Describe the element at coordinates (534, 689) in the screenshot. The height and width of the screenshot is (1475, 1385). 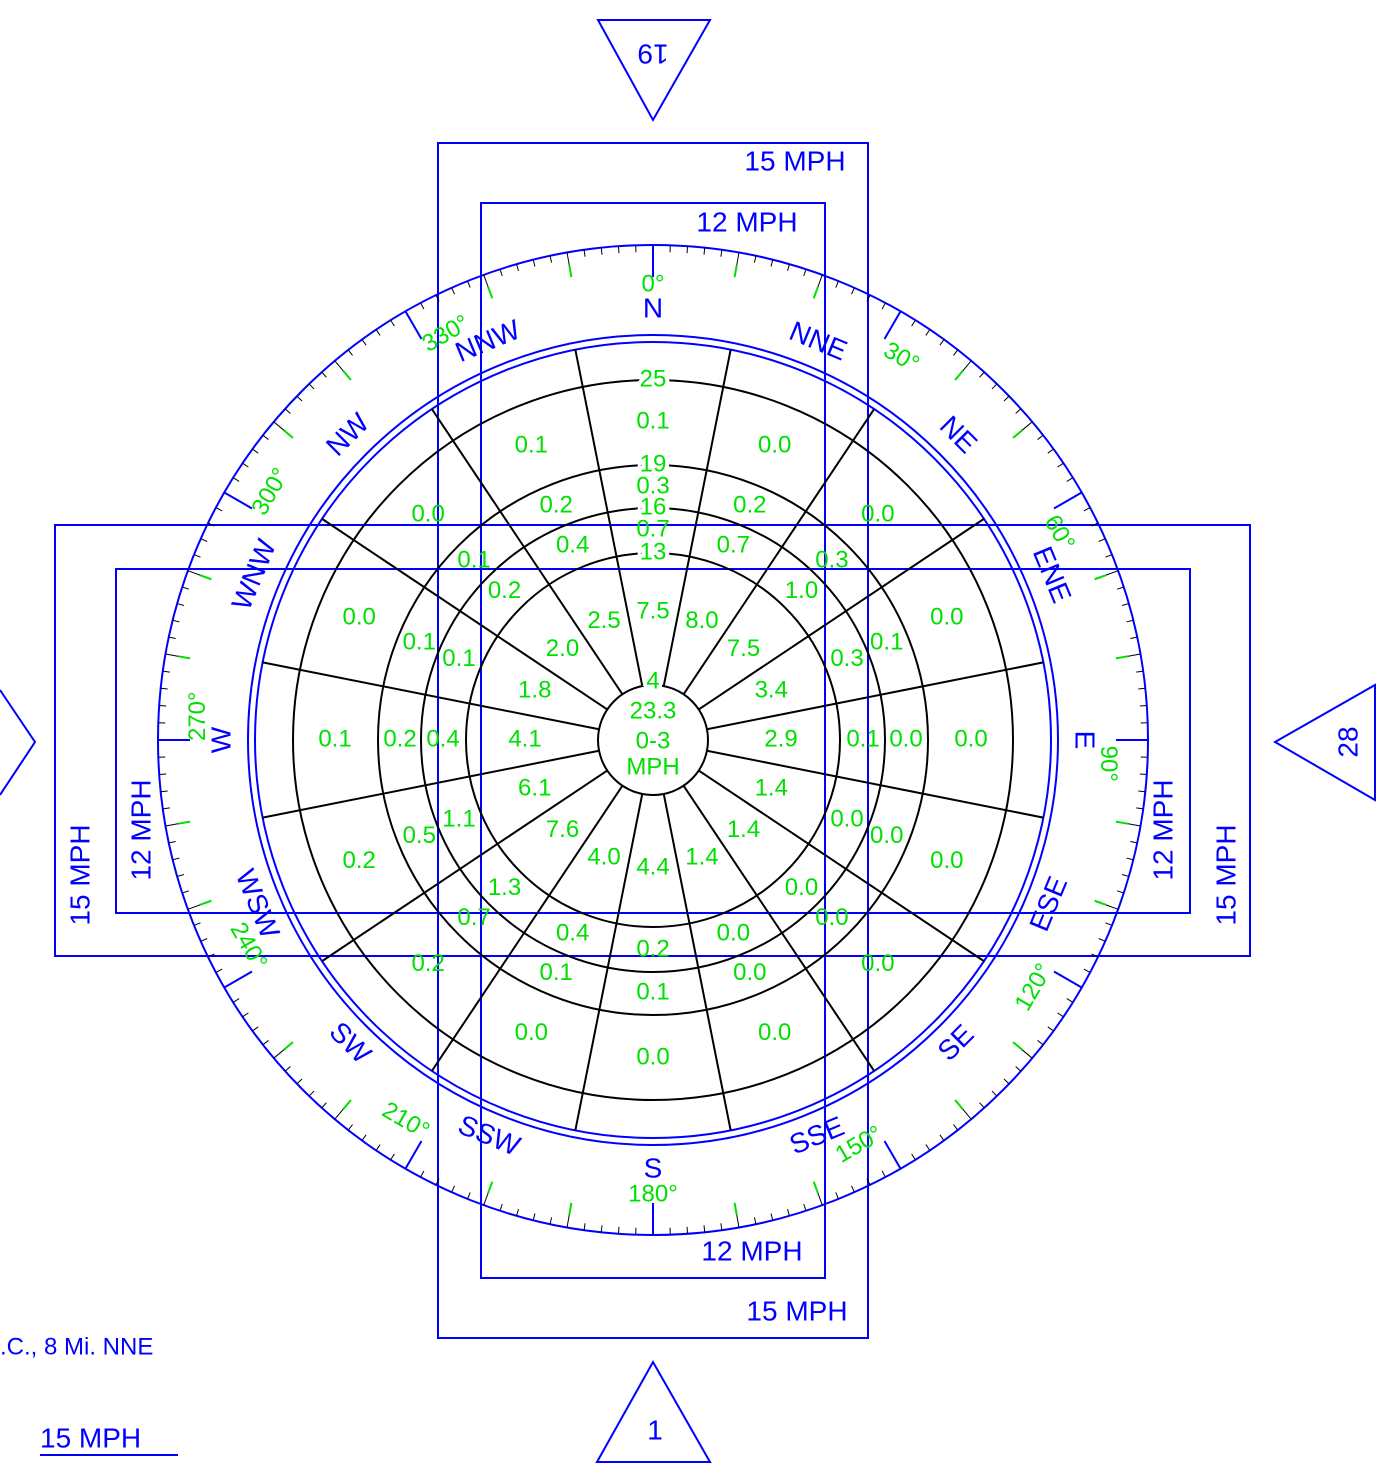
I see `frequency-value: 1.8` at that location.